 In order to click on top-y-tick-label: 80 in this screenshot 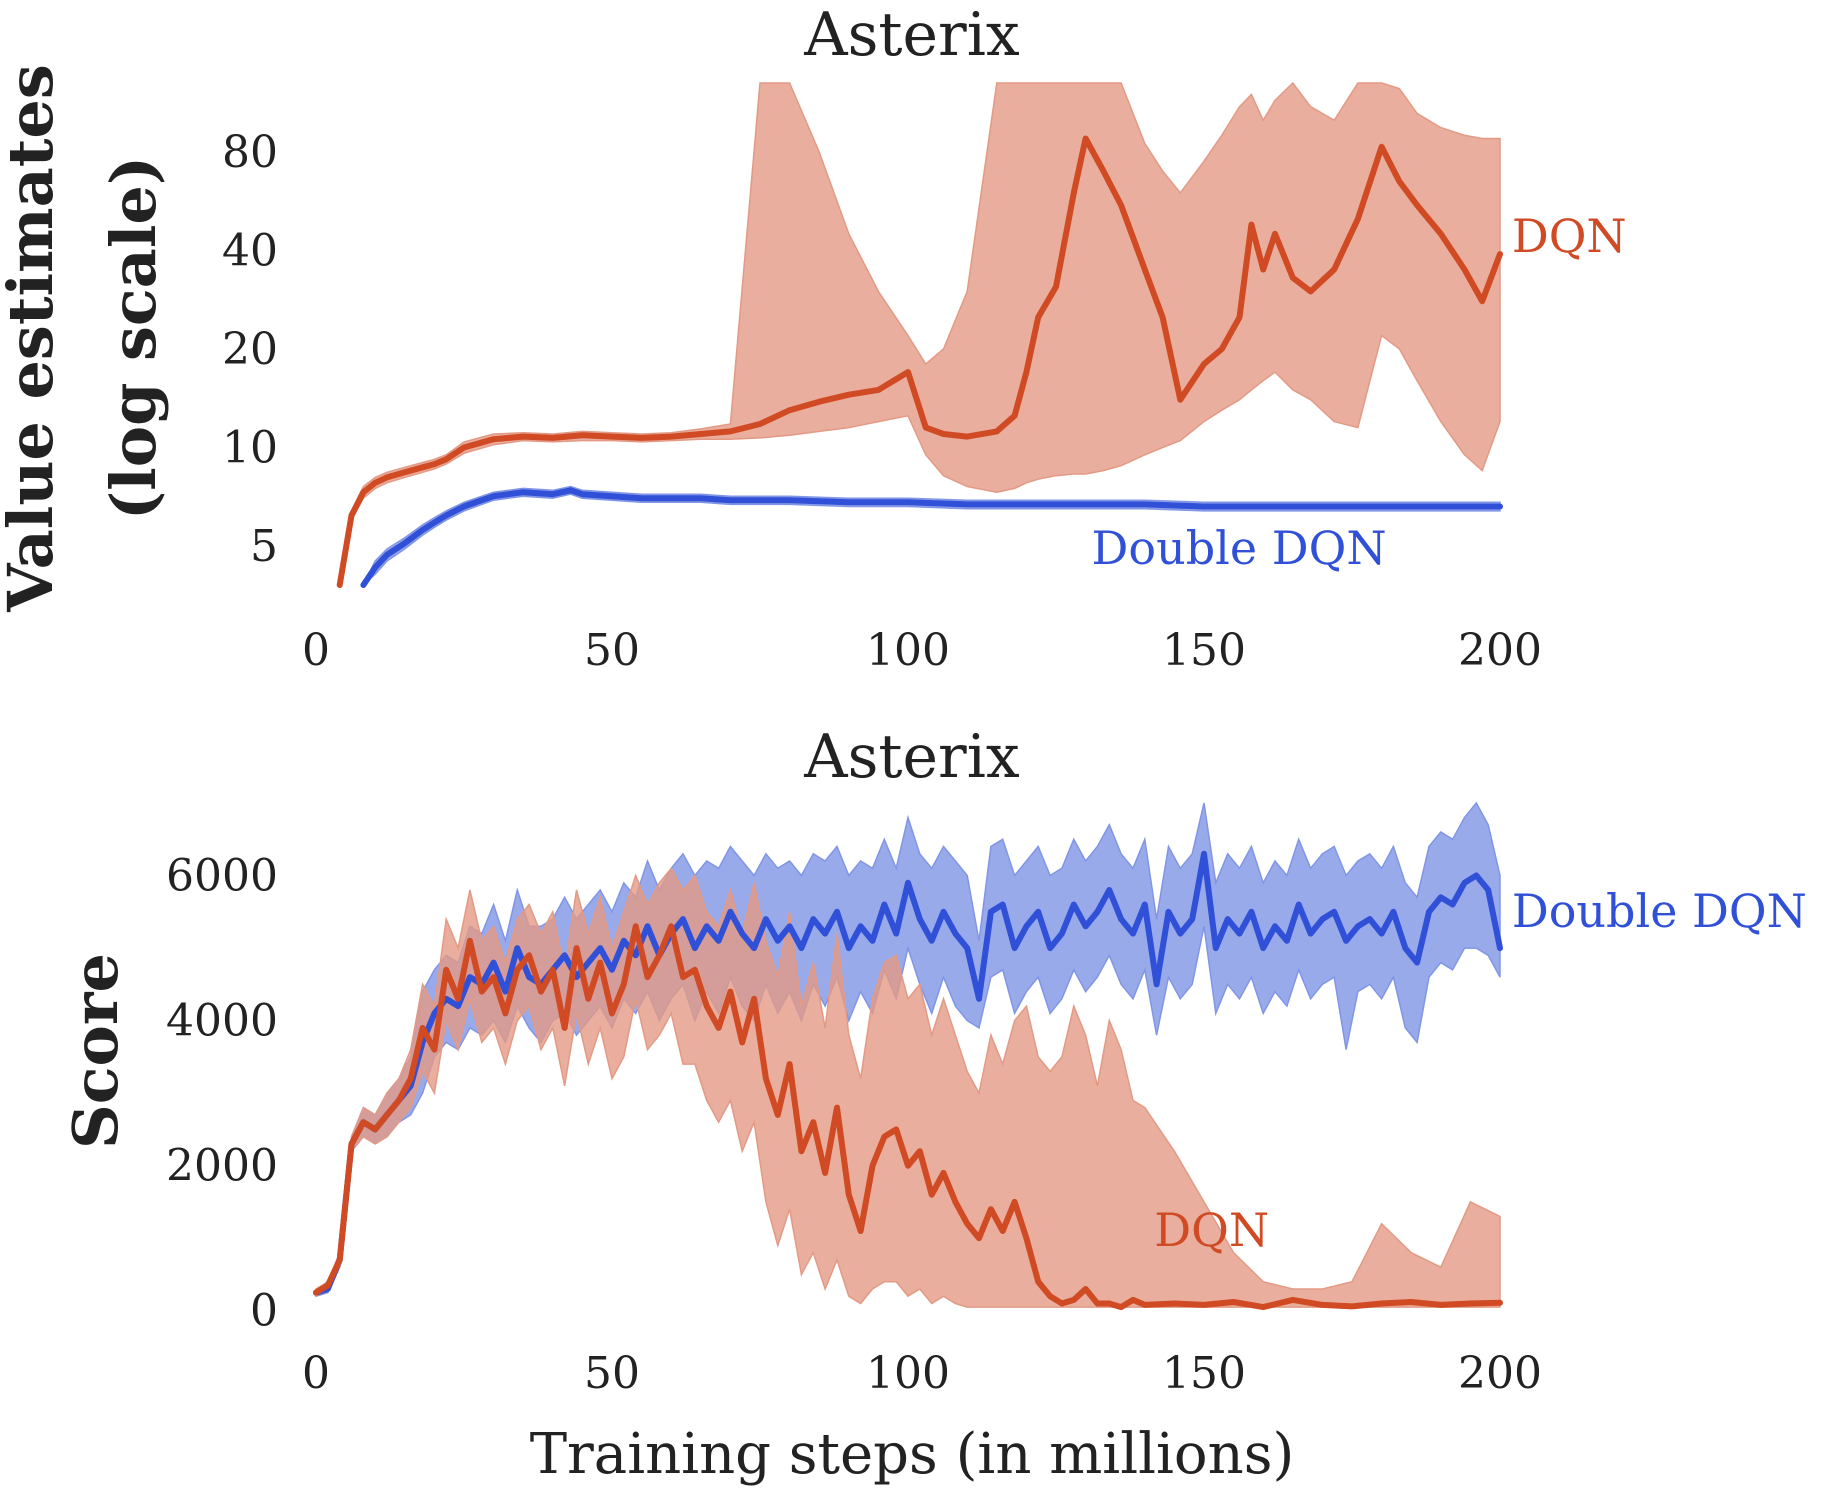, I will do `click(250, 152)`.